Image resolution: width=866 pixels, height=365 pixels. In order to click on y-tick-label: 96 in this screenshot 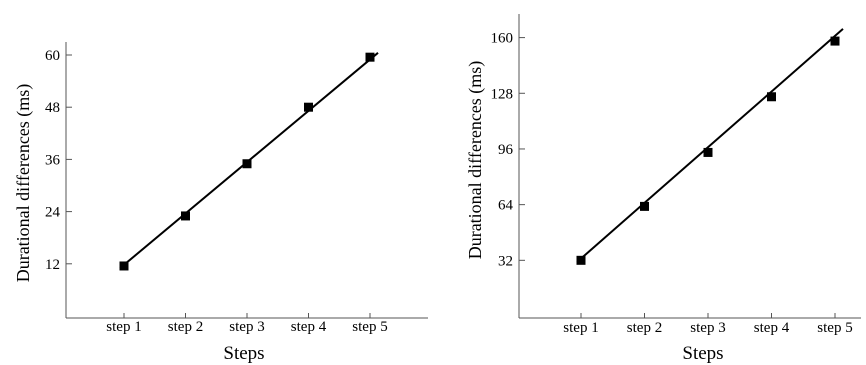, I will do `click(506, 150)`.